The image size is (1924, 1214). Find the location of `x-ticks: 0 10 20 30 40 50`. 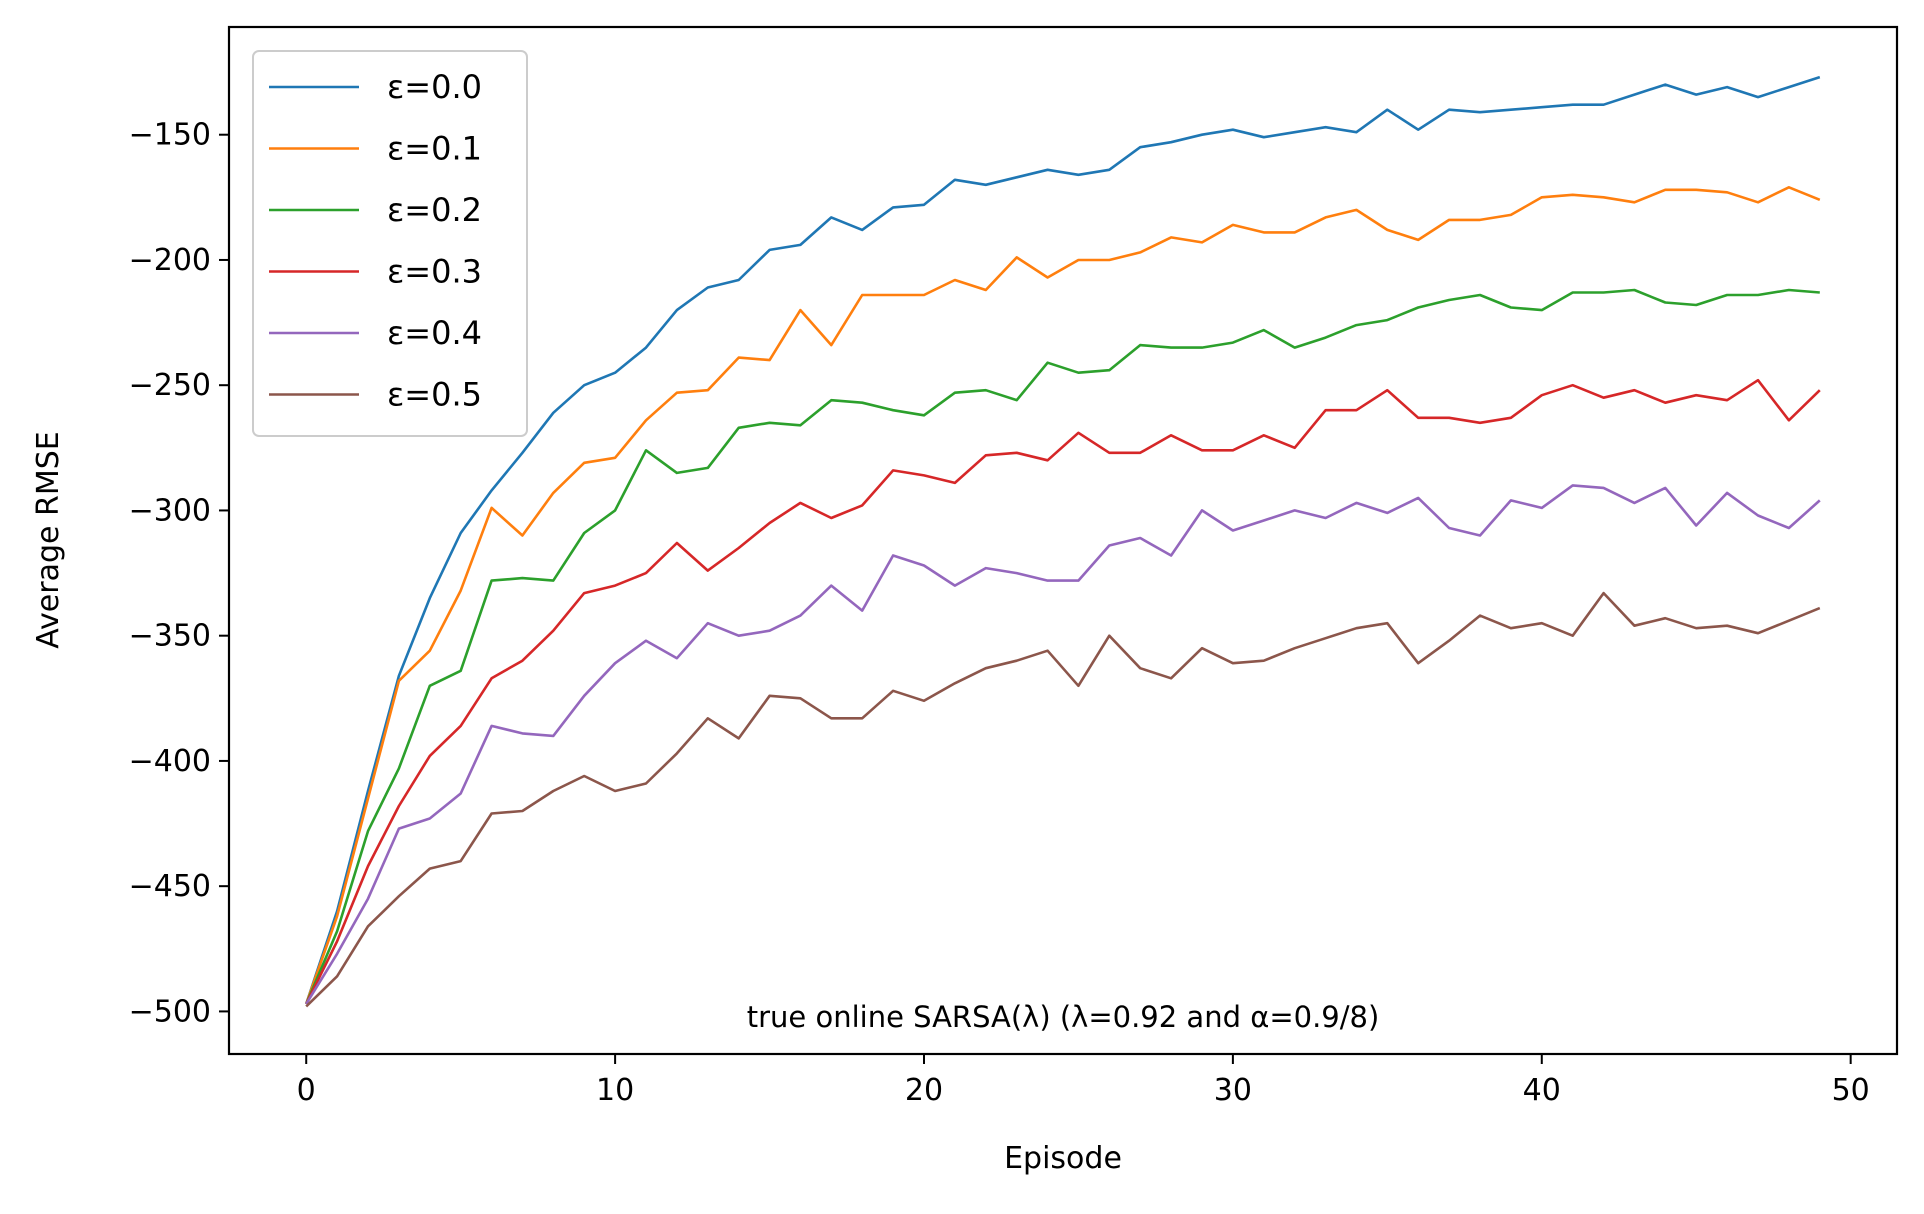

x-ticks: 0 10 20 30 40 50 is located at coordinates (1083, 1081).